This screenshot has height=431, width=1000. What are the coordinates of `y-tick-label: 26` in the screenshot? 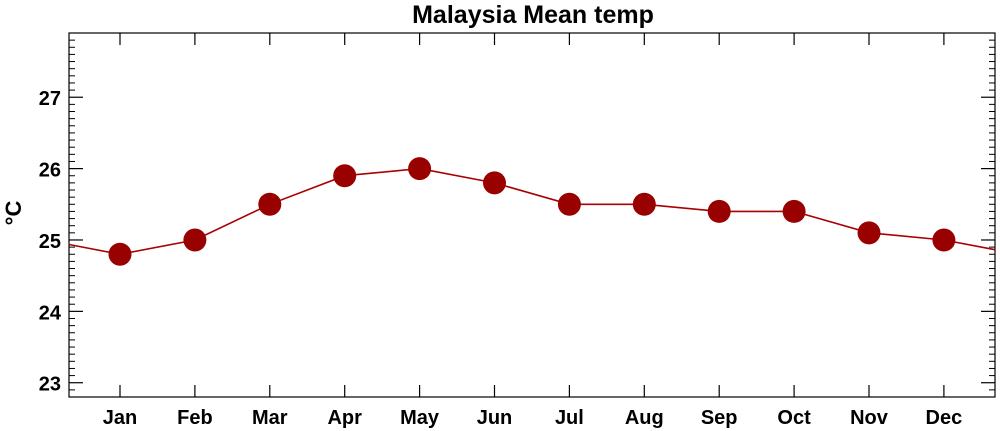 It's located at (50, 171).